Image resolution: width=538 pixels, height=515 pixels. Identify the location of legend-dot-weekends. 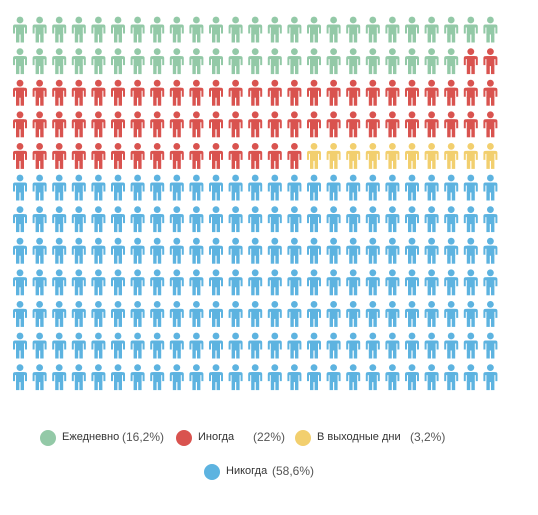
(303, 438).